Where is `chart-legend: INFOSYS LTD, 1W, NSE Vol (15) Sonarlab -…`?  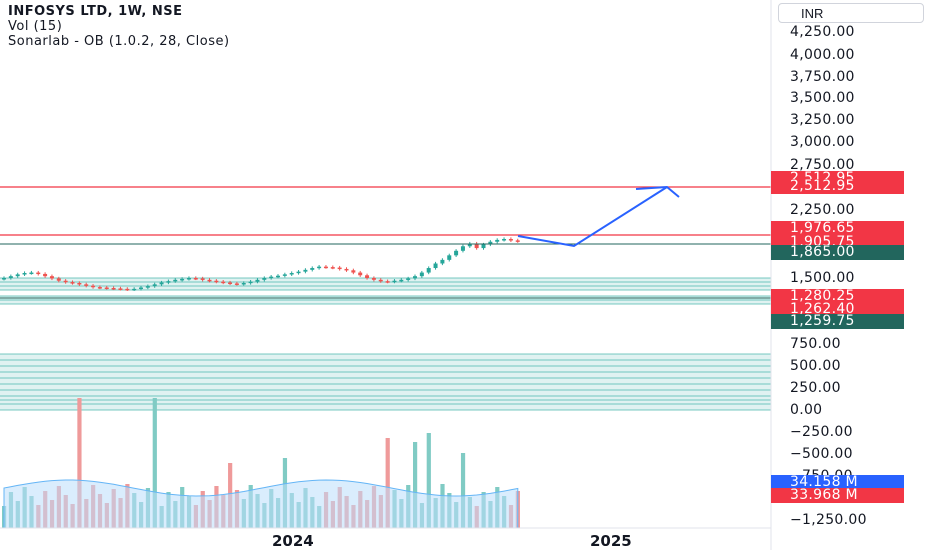 chart-legend: INFOSYS LTD, 1W, NSE Vol (15) Sonarlab -… is located at coordinates (119, 26).